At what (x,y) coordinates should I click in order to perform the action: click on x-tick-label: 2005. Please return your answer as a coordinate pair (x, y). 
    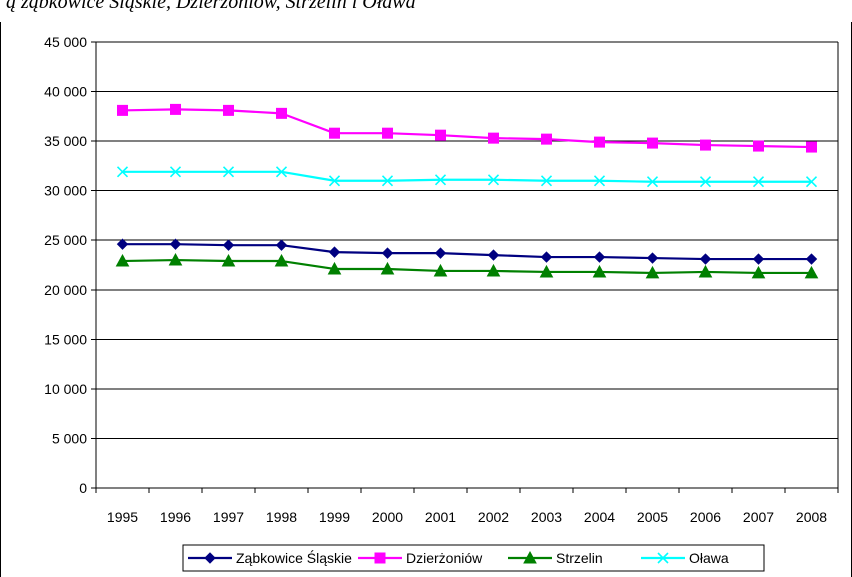
    Looking at the image, I should click on (652, 517).